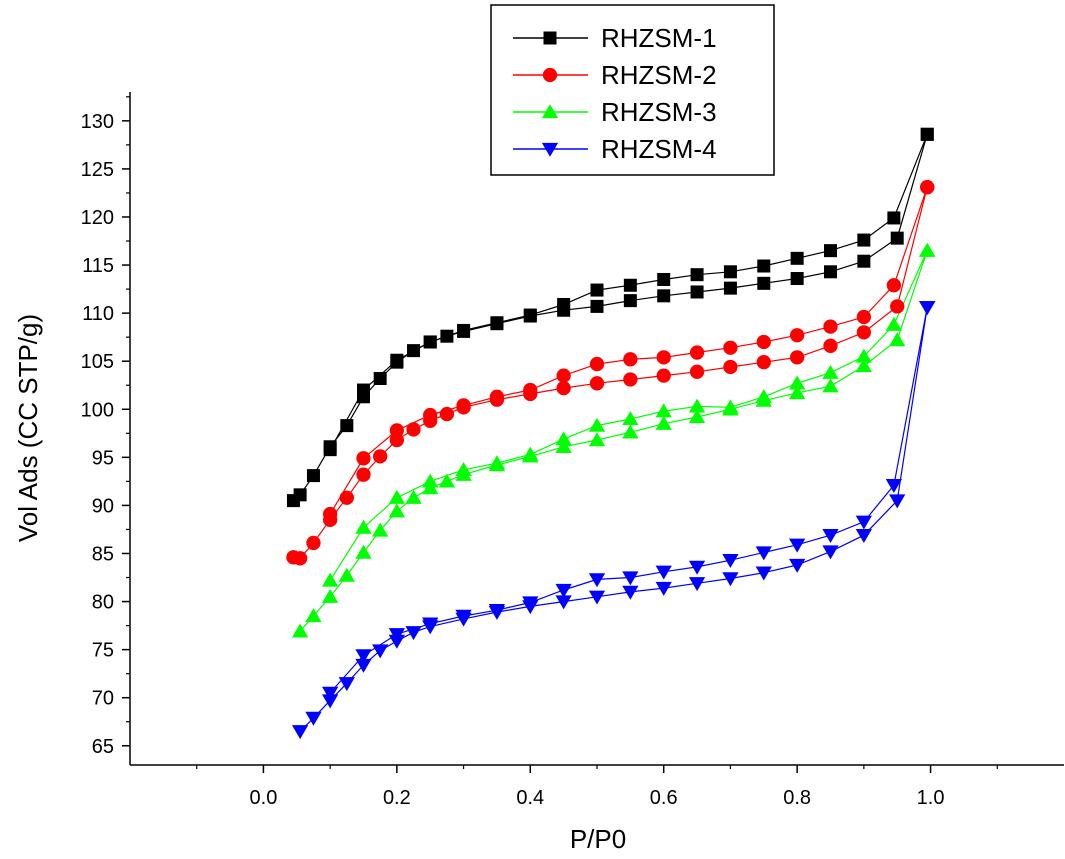  I want to click on y-tick-label: 65, so click(103, 747).